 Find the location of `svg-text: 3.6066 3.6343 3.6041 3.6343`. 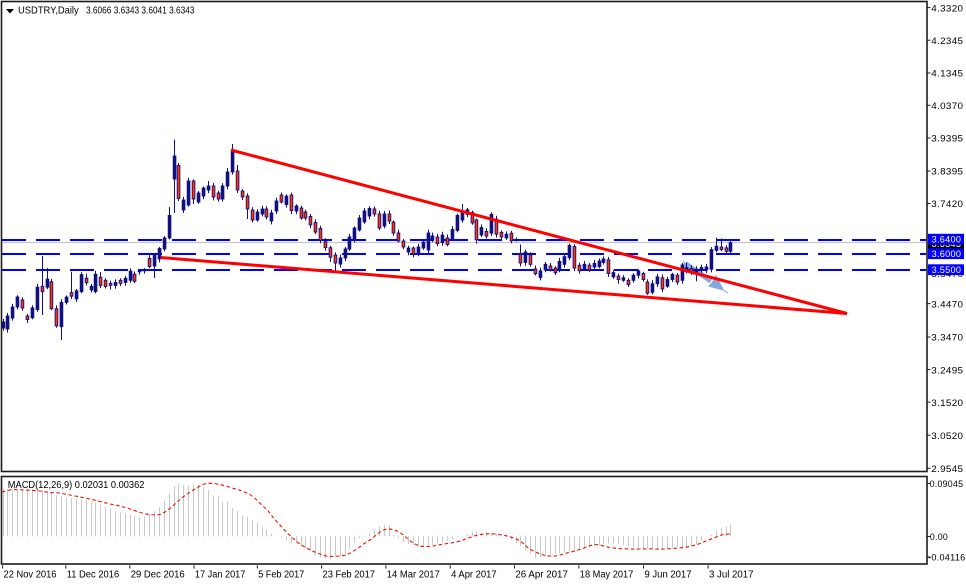

svg-text: 3.6066 3.6343 3.6041 3.6343 is located at coordinates (140, 11).